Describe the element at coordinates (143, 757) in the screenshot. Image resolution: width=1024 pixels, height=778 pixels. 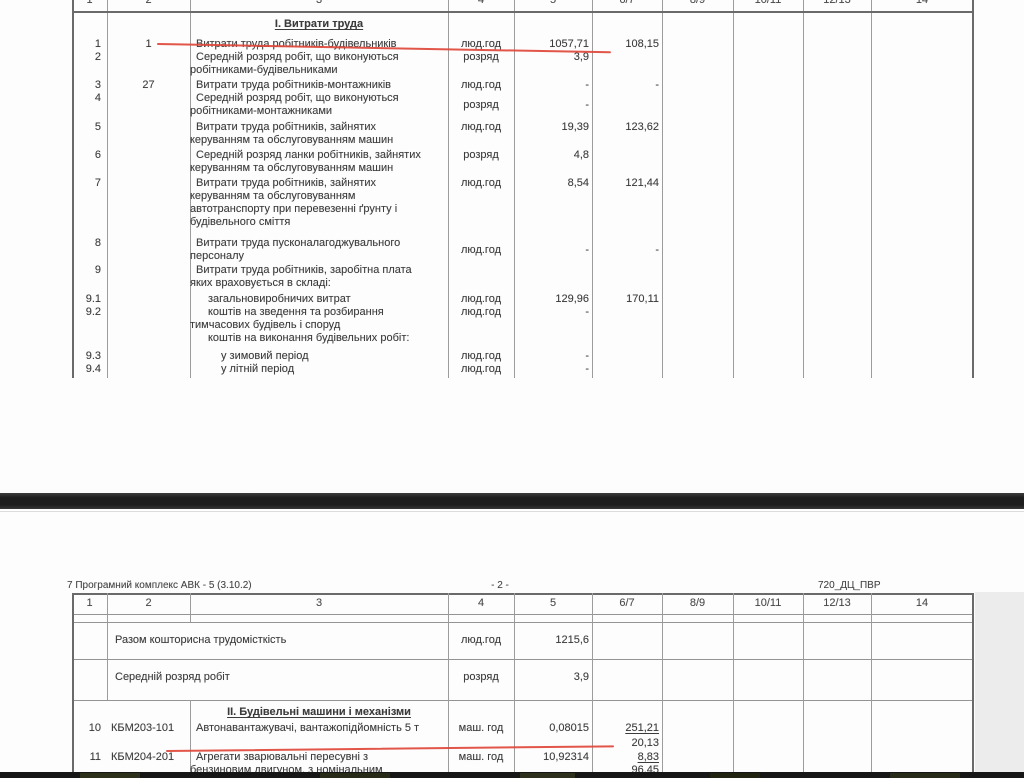
I see `resource-code: КБМ204-201` at that location.